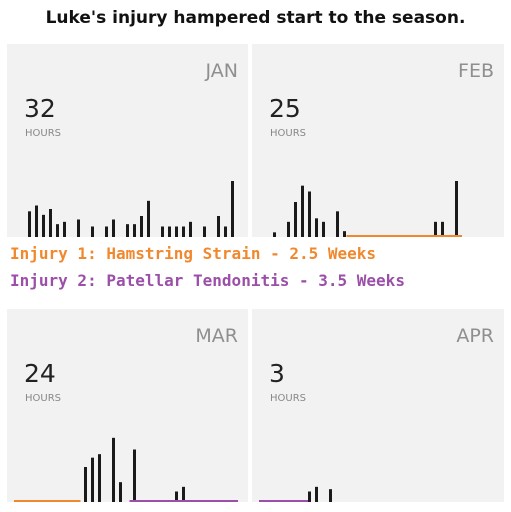 Image resolution: width=511 pixels, height=512 pixels. I want to click on month-label-jan: JAN, so click(221, 71).